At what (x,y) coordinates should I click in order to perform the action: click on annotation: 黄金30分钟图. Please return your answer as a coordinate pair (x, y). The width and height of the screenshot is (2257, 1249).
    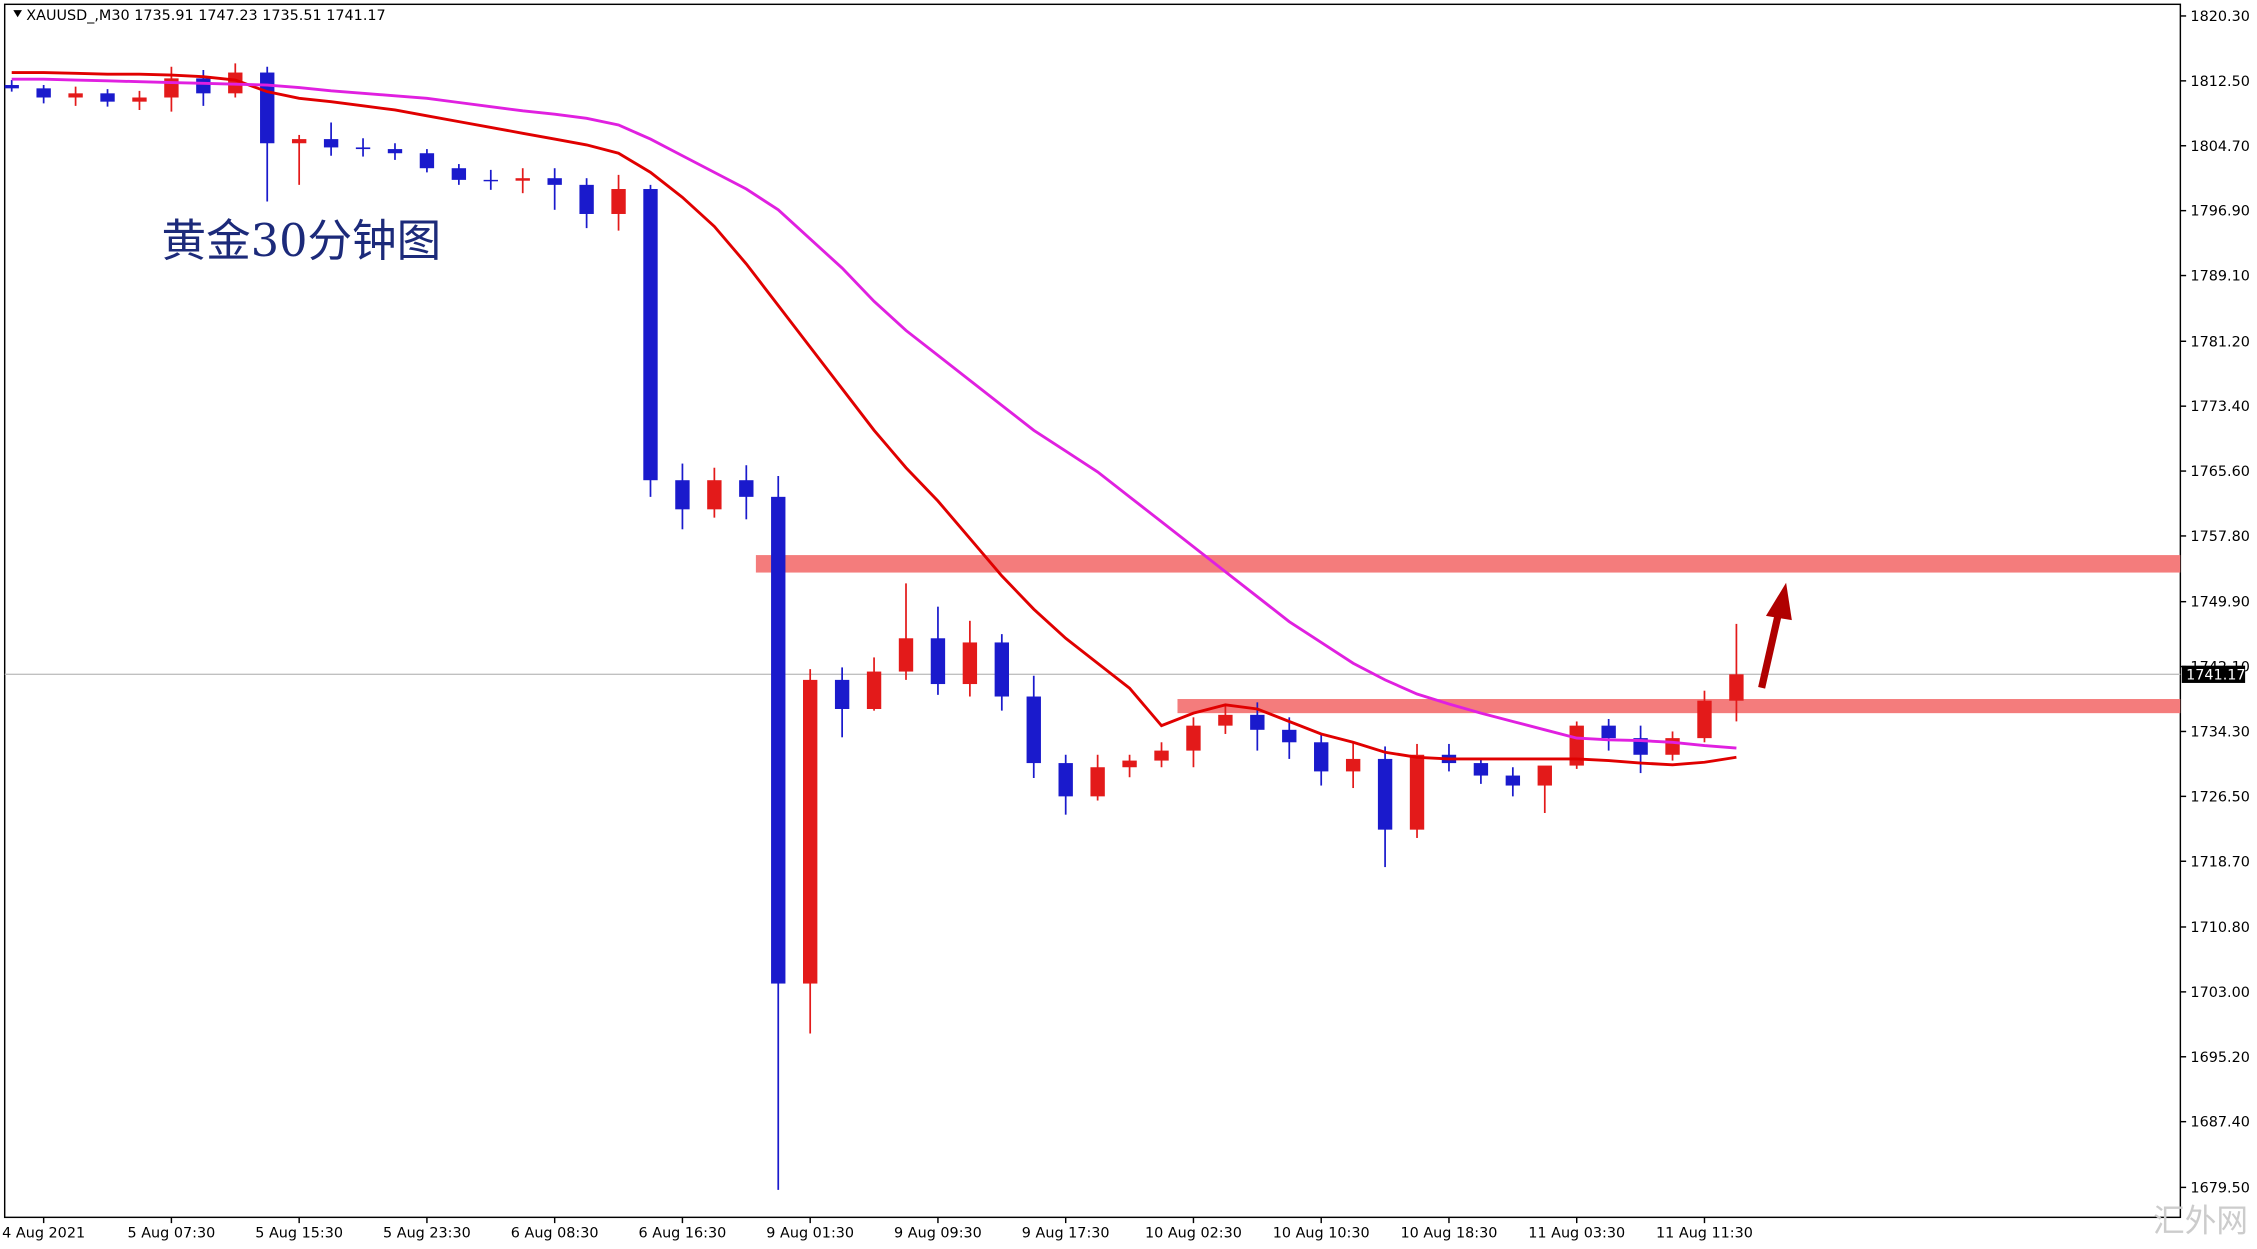
    Looking at the image, I should click on (302, 241).